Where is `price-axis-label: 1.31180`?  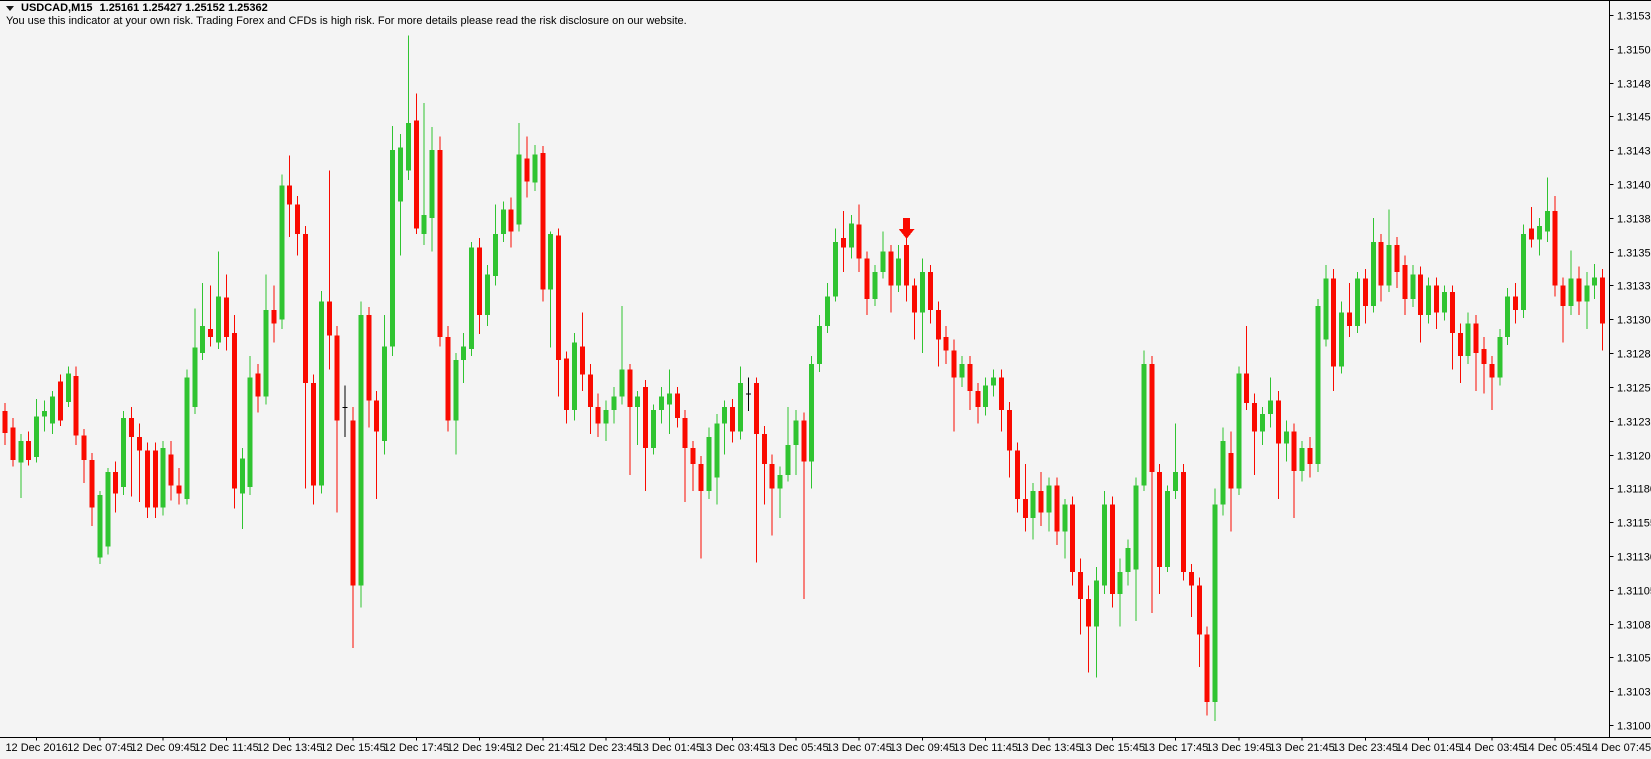
price-axis-label: 1.31180 is located at coordinates (1634, 490).